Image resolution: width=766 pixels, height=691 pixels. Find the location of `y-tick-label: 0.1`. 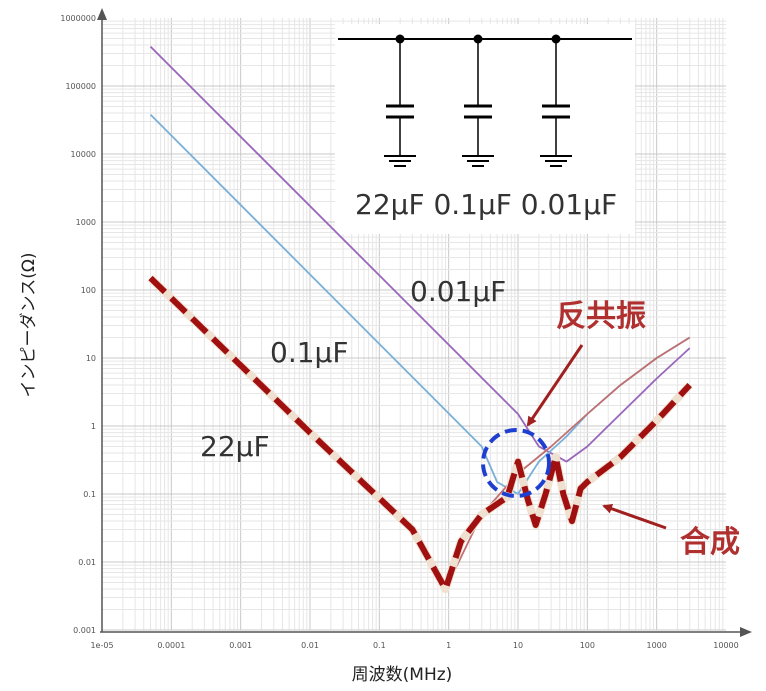

y-tick-label: 0.1 is located at coordinates (89, 494).